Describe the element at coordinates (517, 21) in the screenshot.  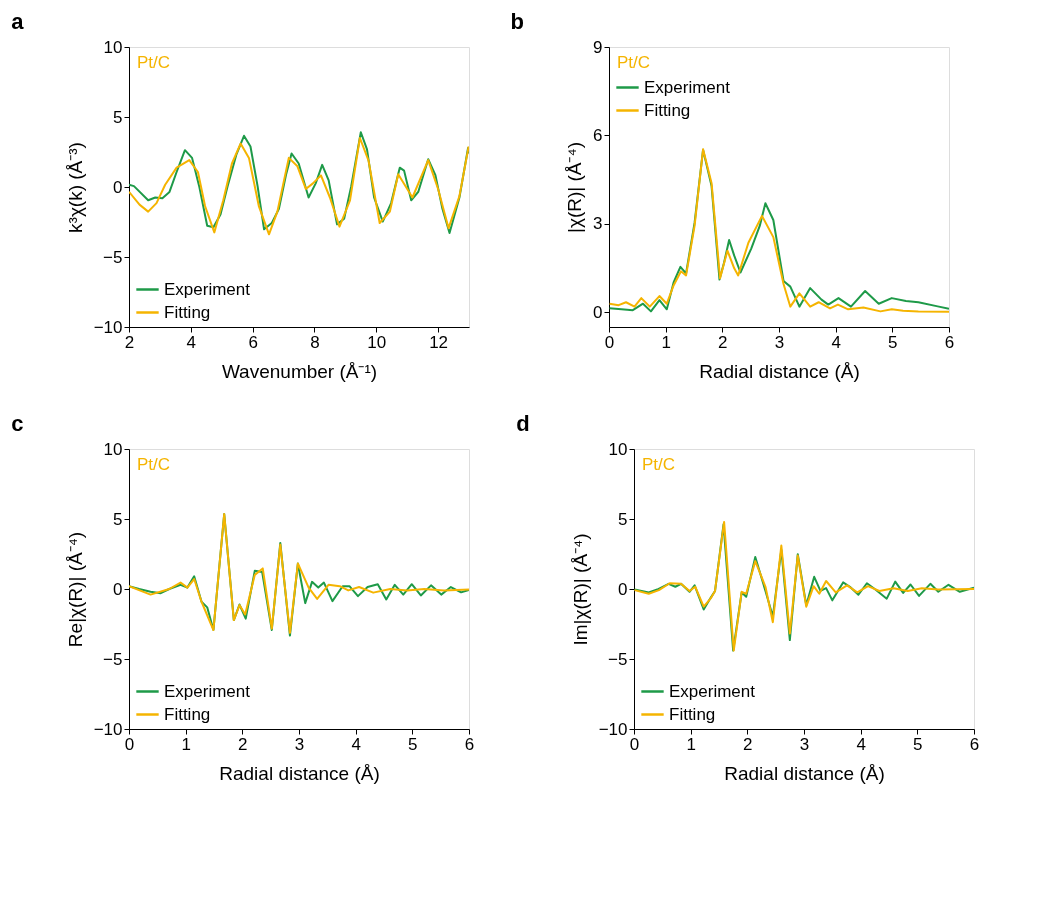
I see `chart-title: b` at that location.